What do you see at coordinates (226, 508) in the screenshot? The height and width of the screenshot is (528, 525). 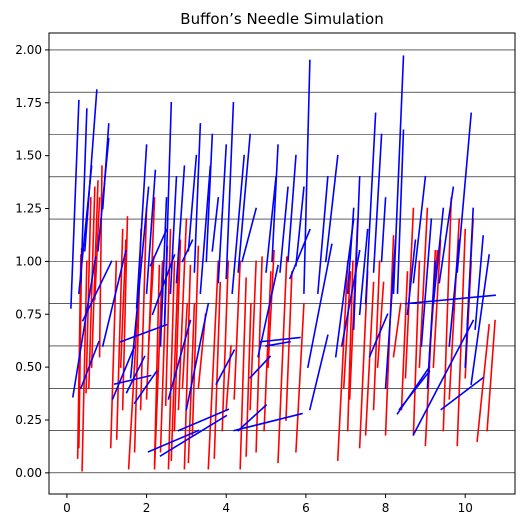 I see `x-tick-label-2: 4` at bounding box center [226, 508].